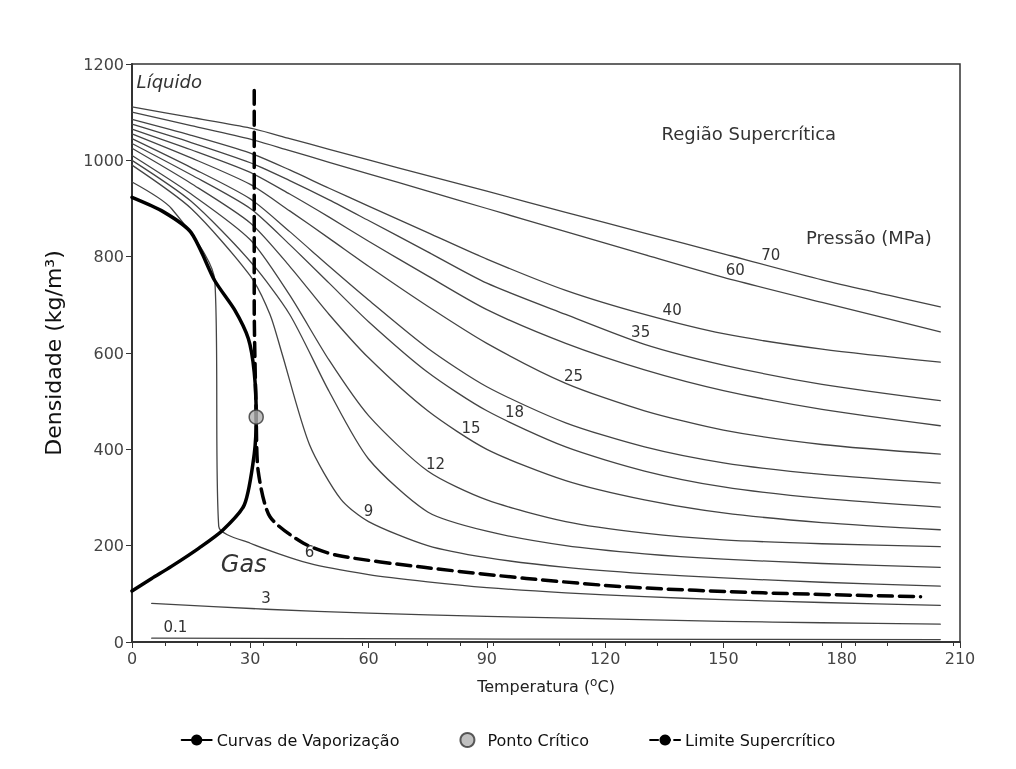  Describe the element at coordinates (672, 310) in the screenshot. I see `annotation: 40` at that location.